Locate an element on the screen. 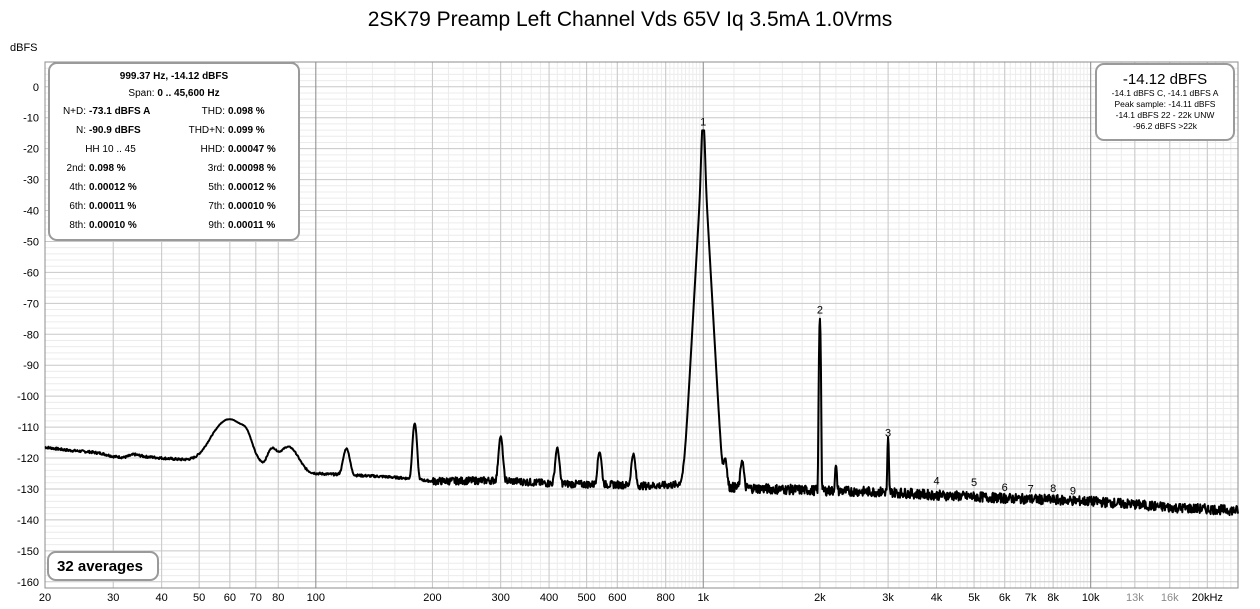  stat-label: 6th: is located at coordinates (77, 206).